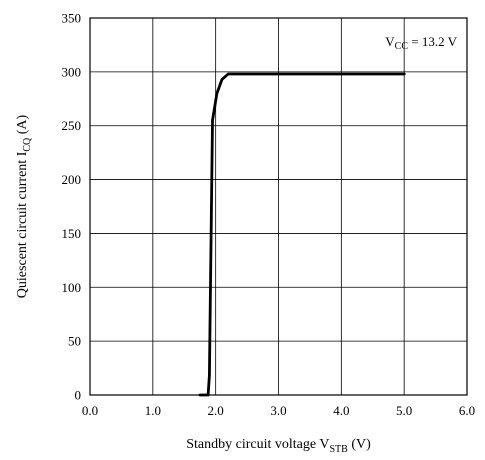 Image resolution: width=485 pixels, height=460 pixels. I want to click on x-tick-label: 0.0, so click(90, 410).